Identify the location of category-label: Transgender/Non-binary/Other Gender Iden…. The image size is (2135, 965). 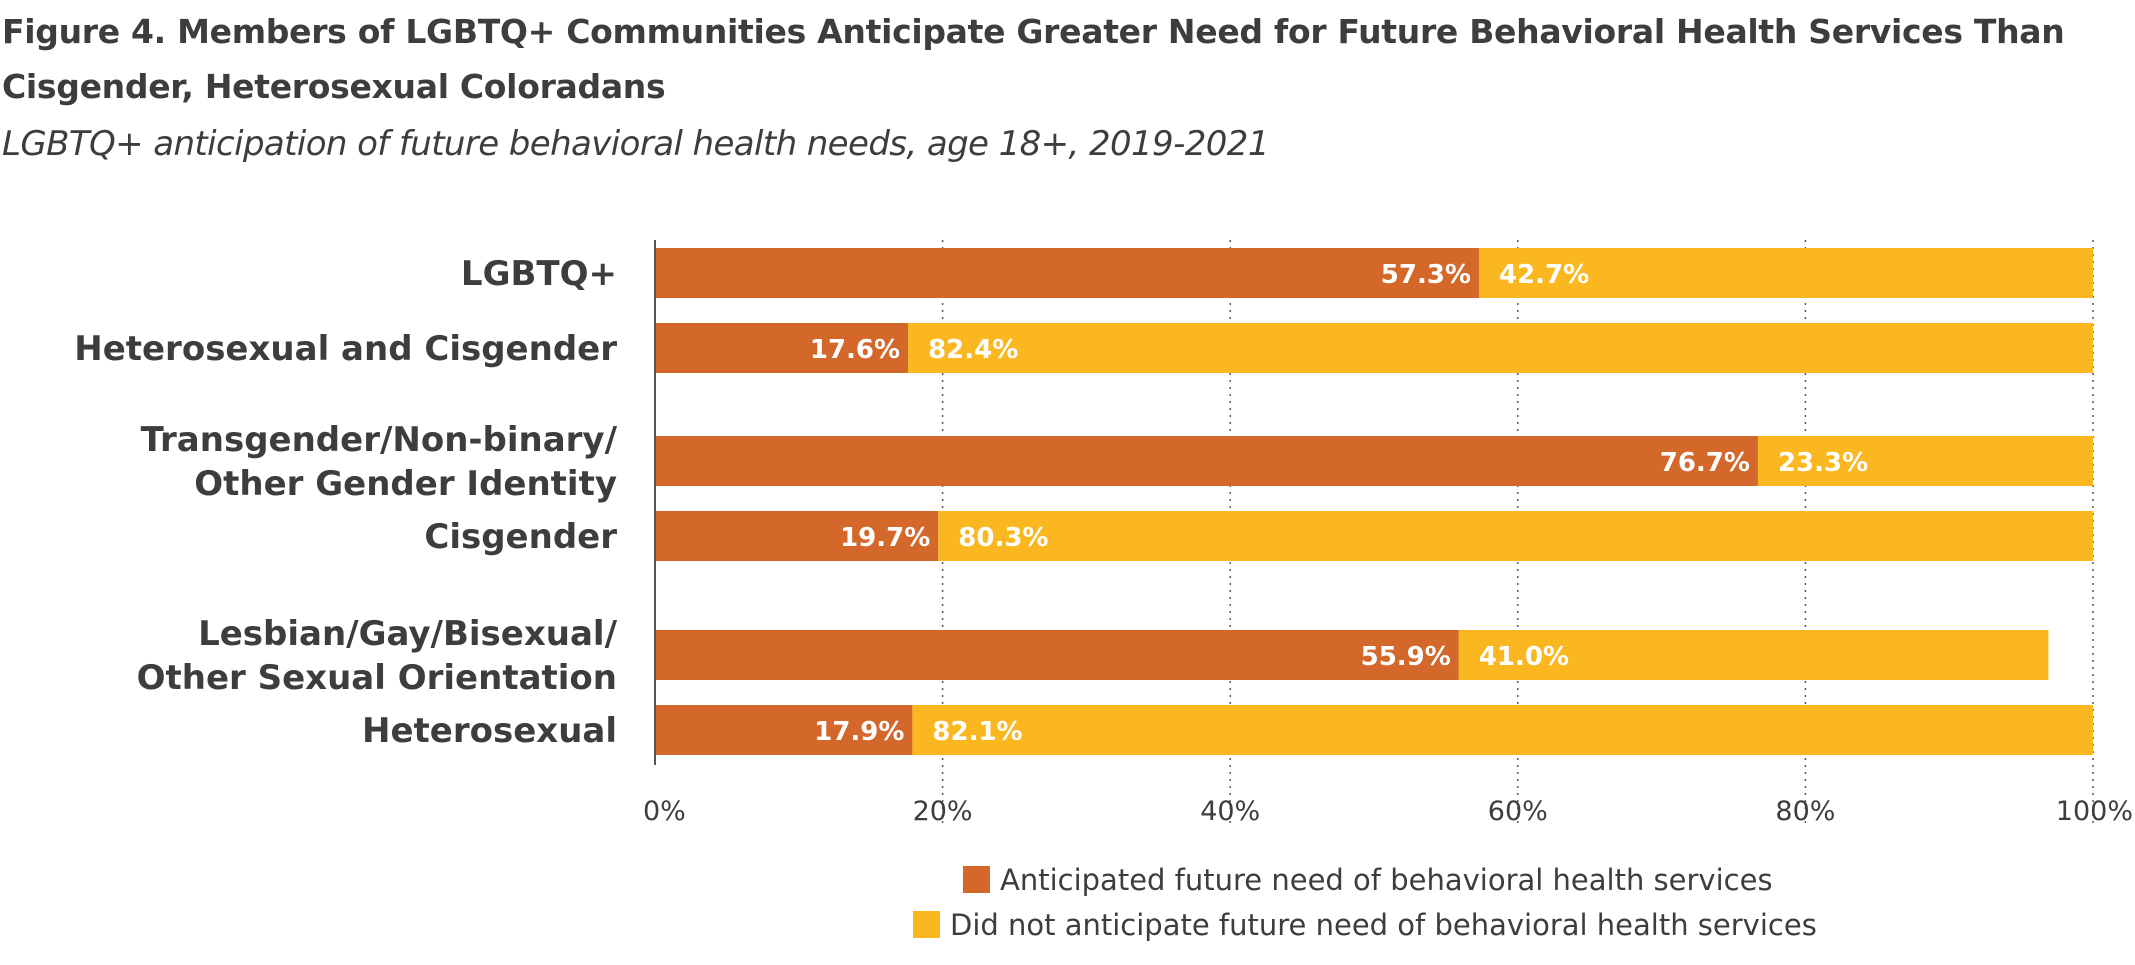
(379, 462).